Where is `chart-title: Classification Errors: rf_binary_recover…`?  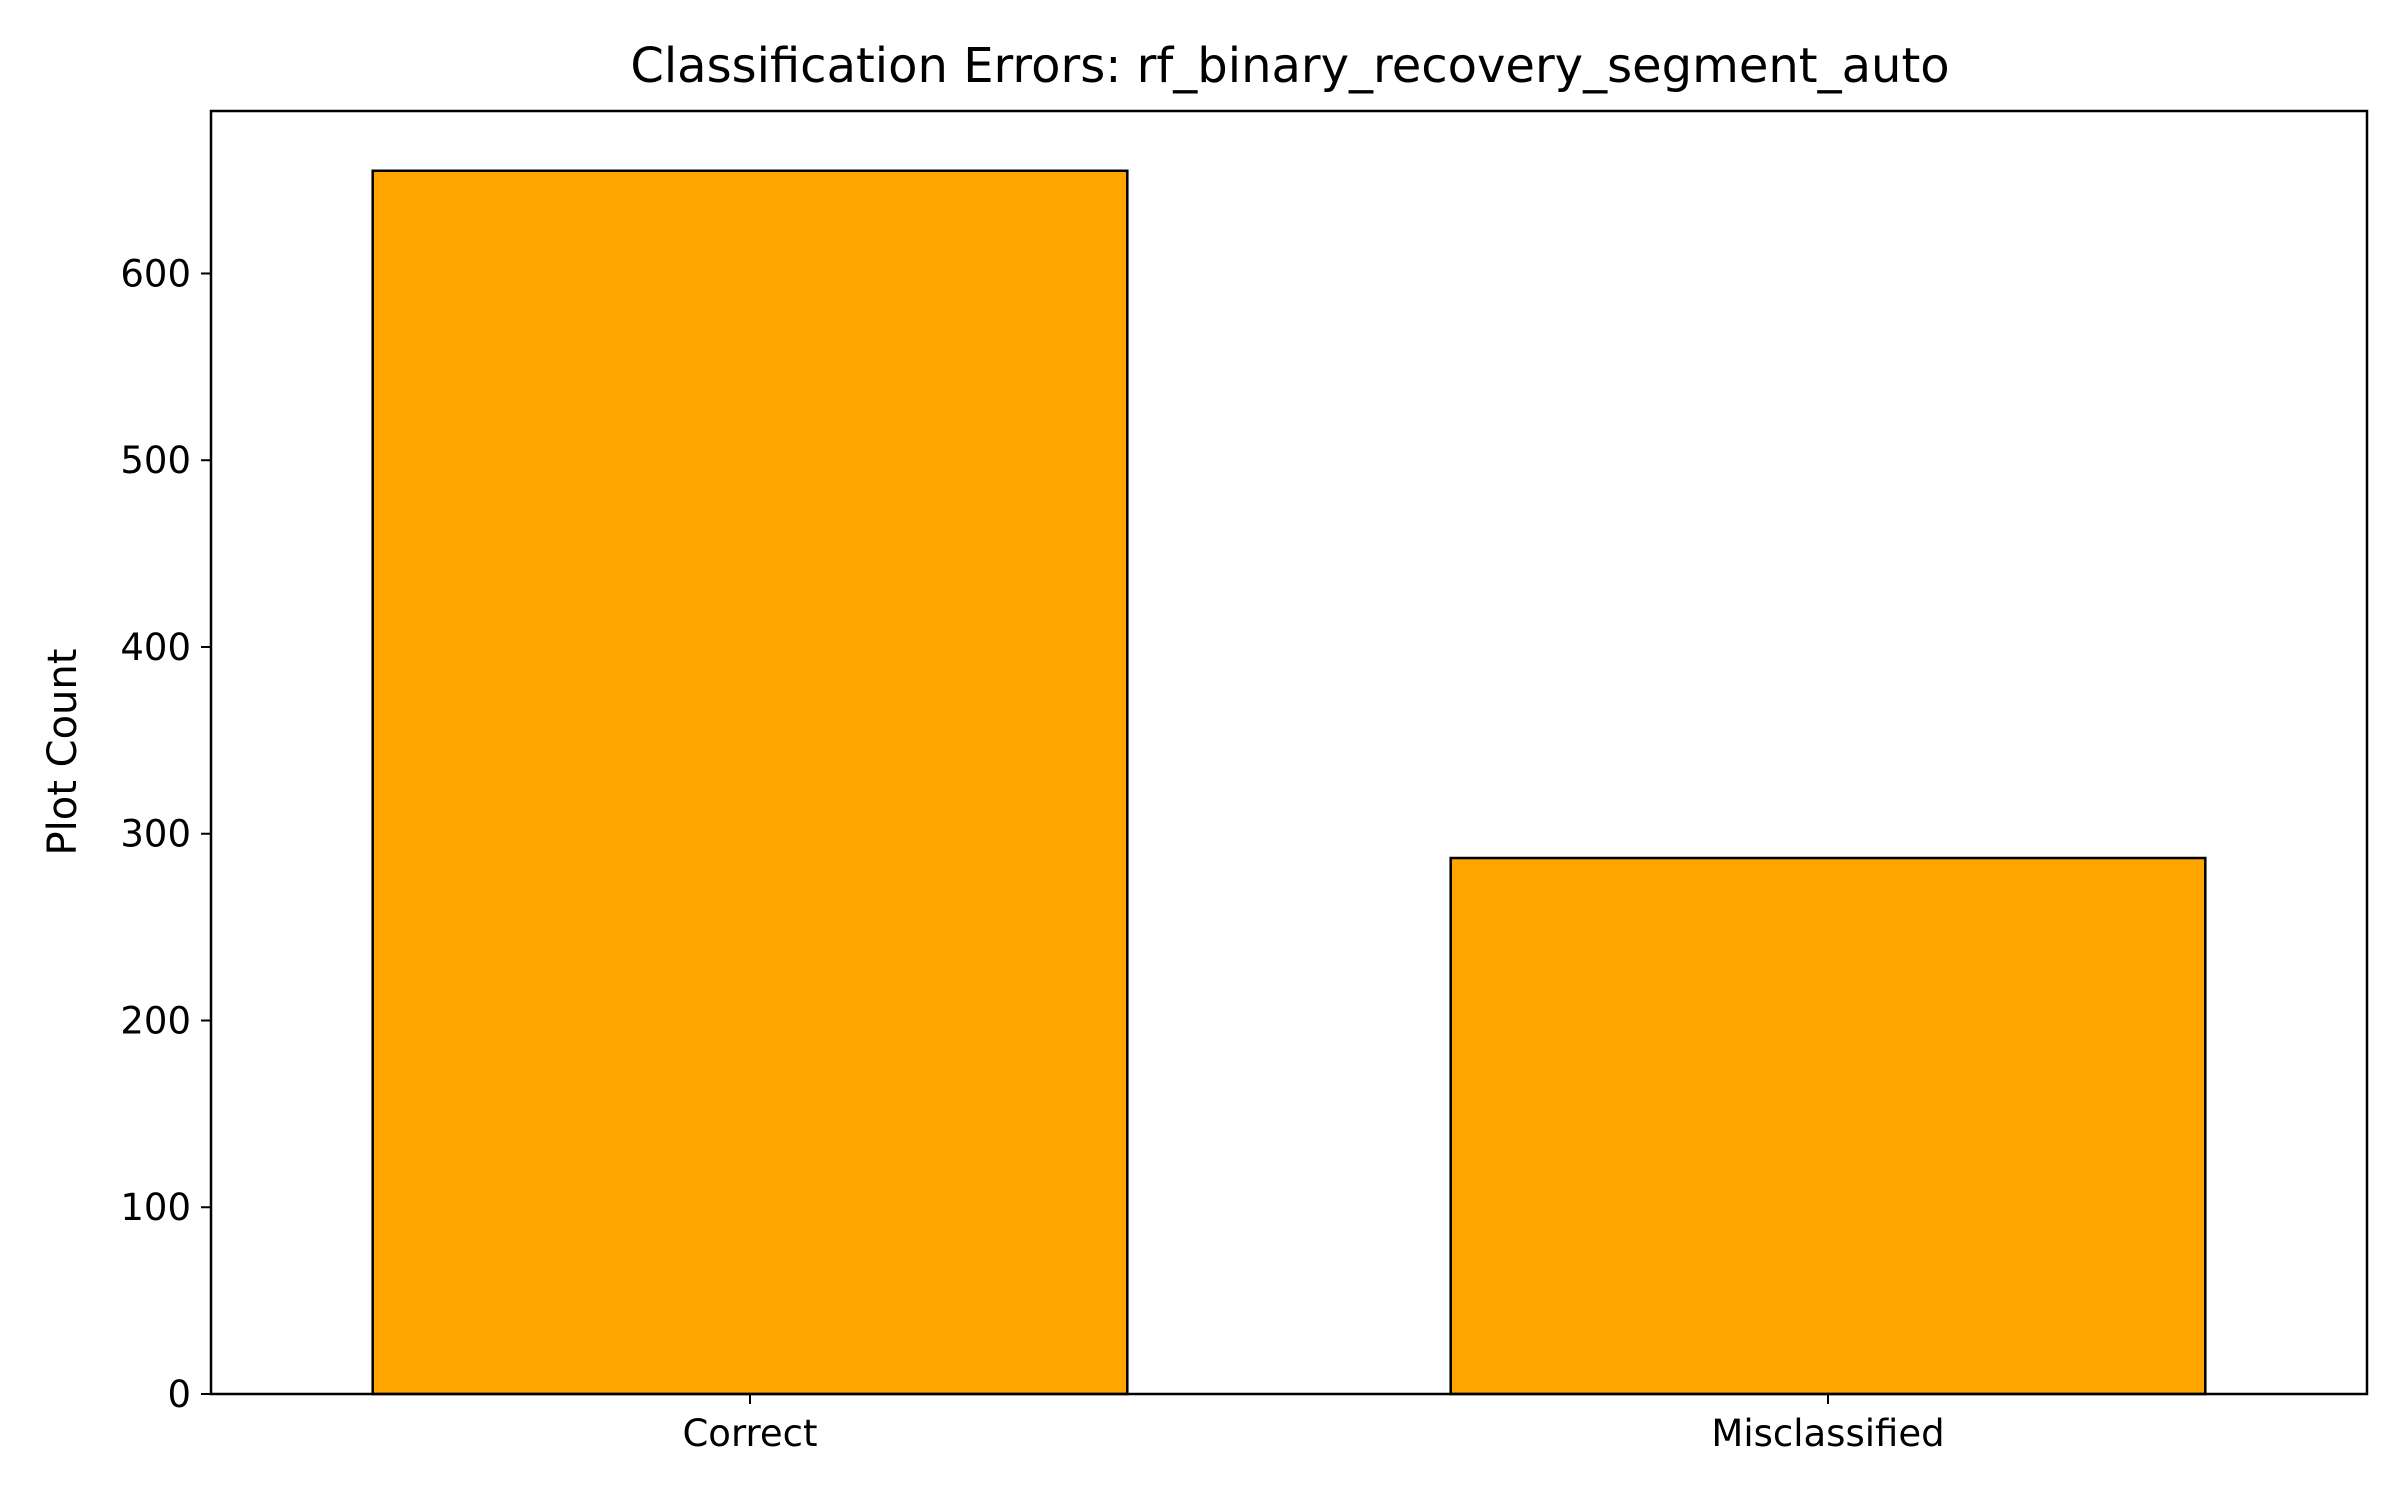
chart-title: Classification Errors: rf_binary_recover… is located at coordinates (1289, 66).